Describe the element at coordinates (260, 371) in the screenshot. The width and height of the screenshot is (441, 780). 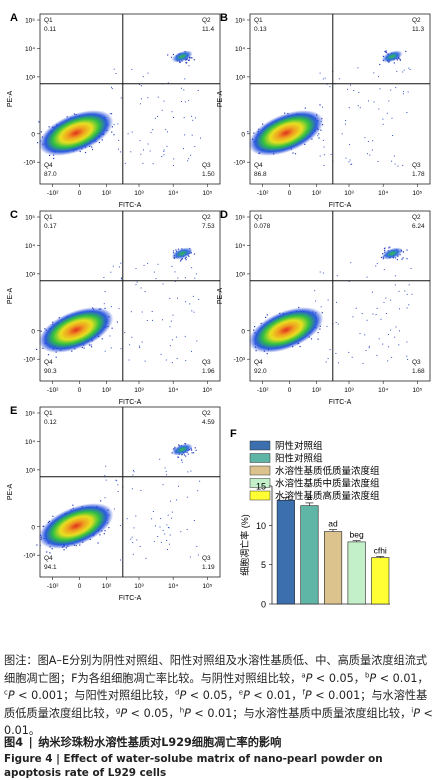
I see `quadrant-value-q4: 92.0` at that location.